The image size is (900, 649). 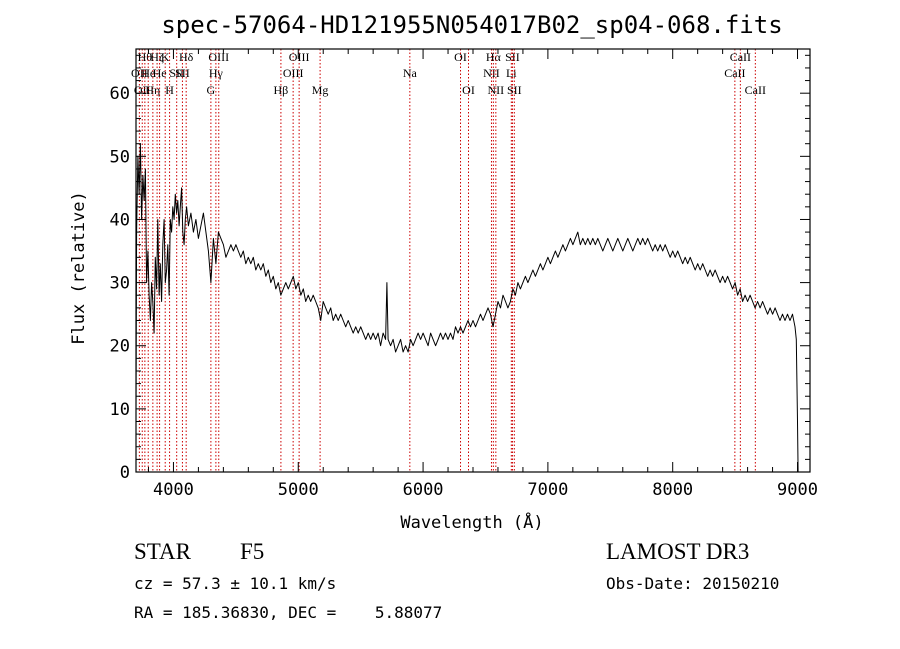 What do you see at coordinates (152, 90) in the screenshot?
I see `line-marker-label: Hη` at bounding box center [152, 90].